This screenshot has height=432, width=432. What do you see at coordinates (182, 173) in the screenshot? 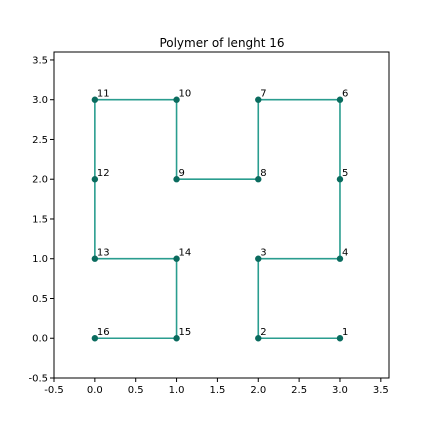
I see `point-label: 9` at bounding box center [182, 173].